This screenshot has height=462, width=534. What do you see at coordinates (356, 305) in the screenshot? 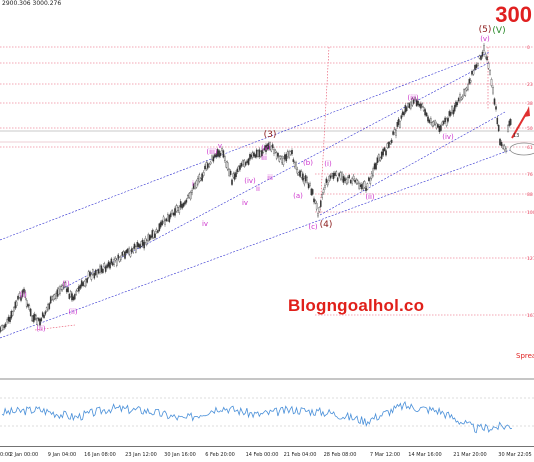
I see `watermark: Blogngoalhol.co` at bounding box center [356, 305].